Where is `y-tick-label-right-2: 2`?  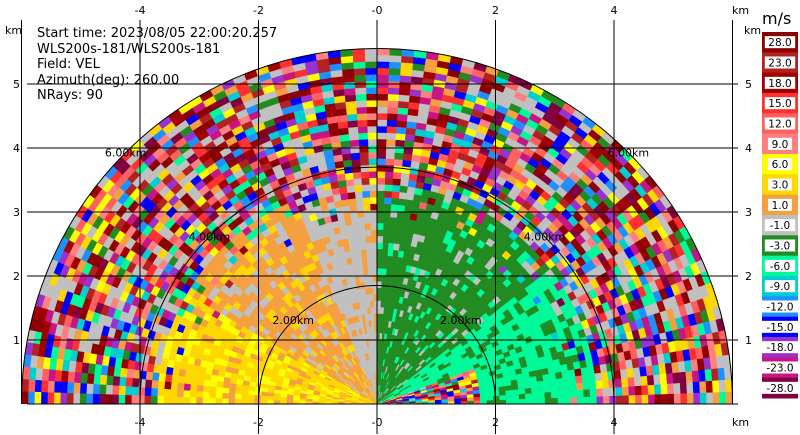
y-tick-label-right-2: 2 is located at coordinates (748, 276).